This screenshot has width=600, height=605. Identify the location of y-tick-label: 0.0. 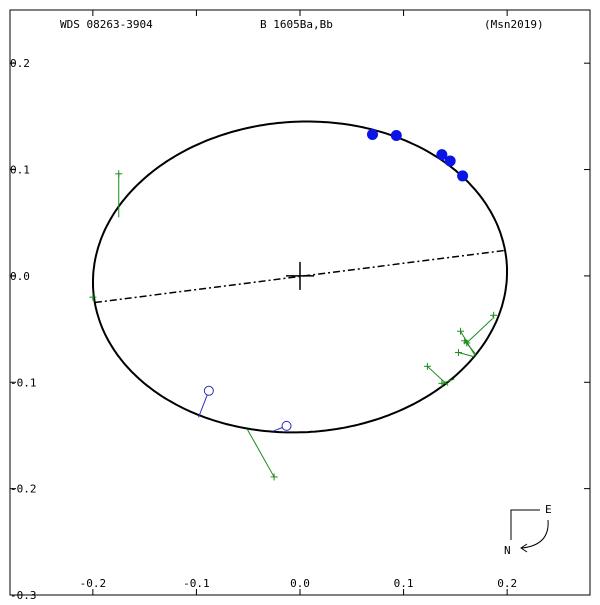
(20, 276).